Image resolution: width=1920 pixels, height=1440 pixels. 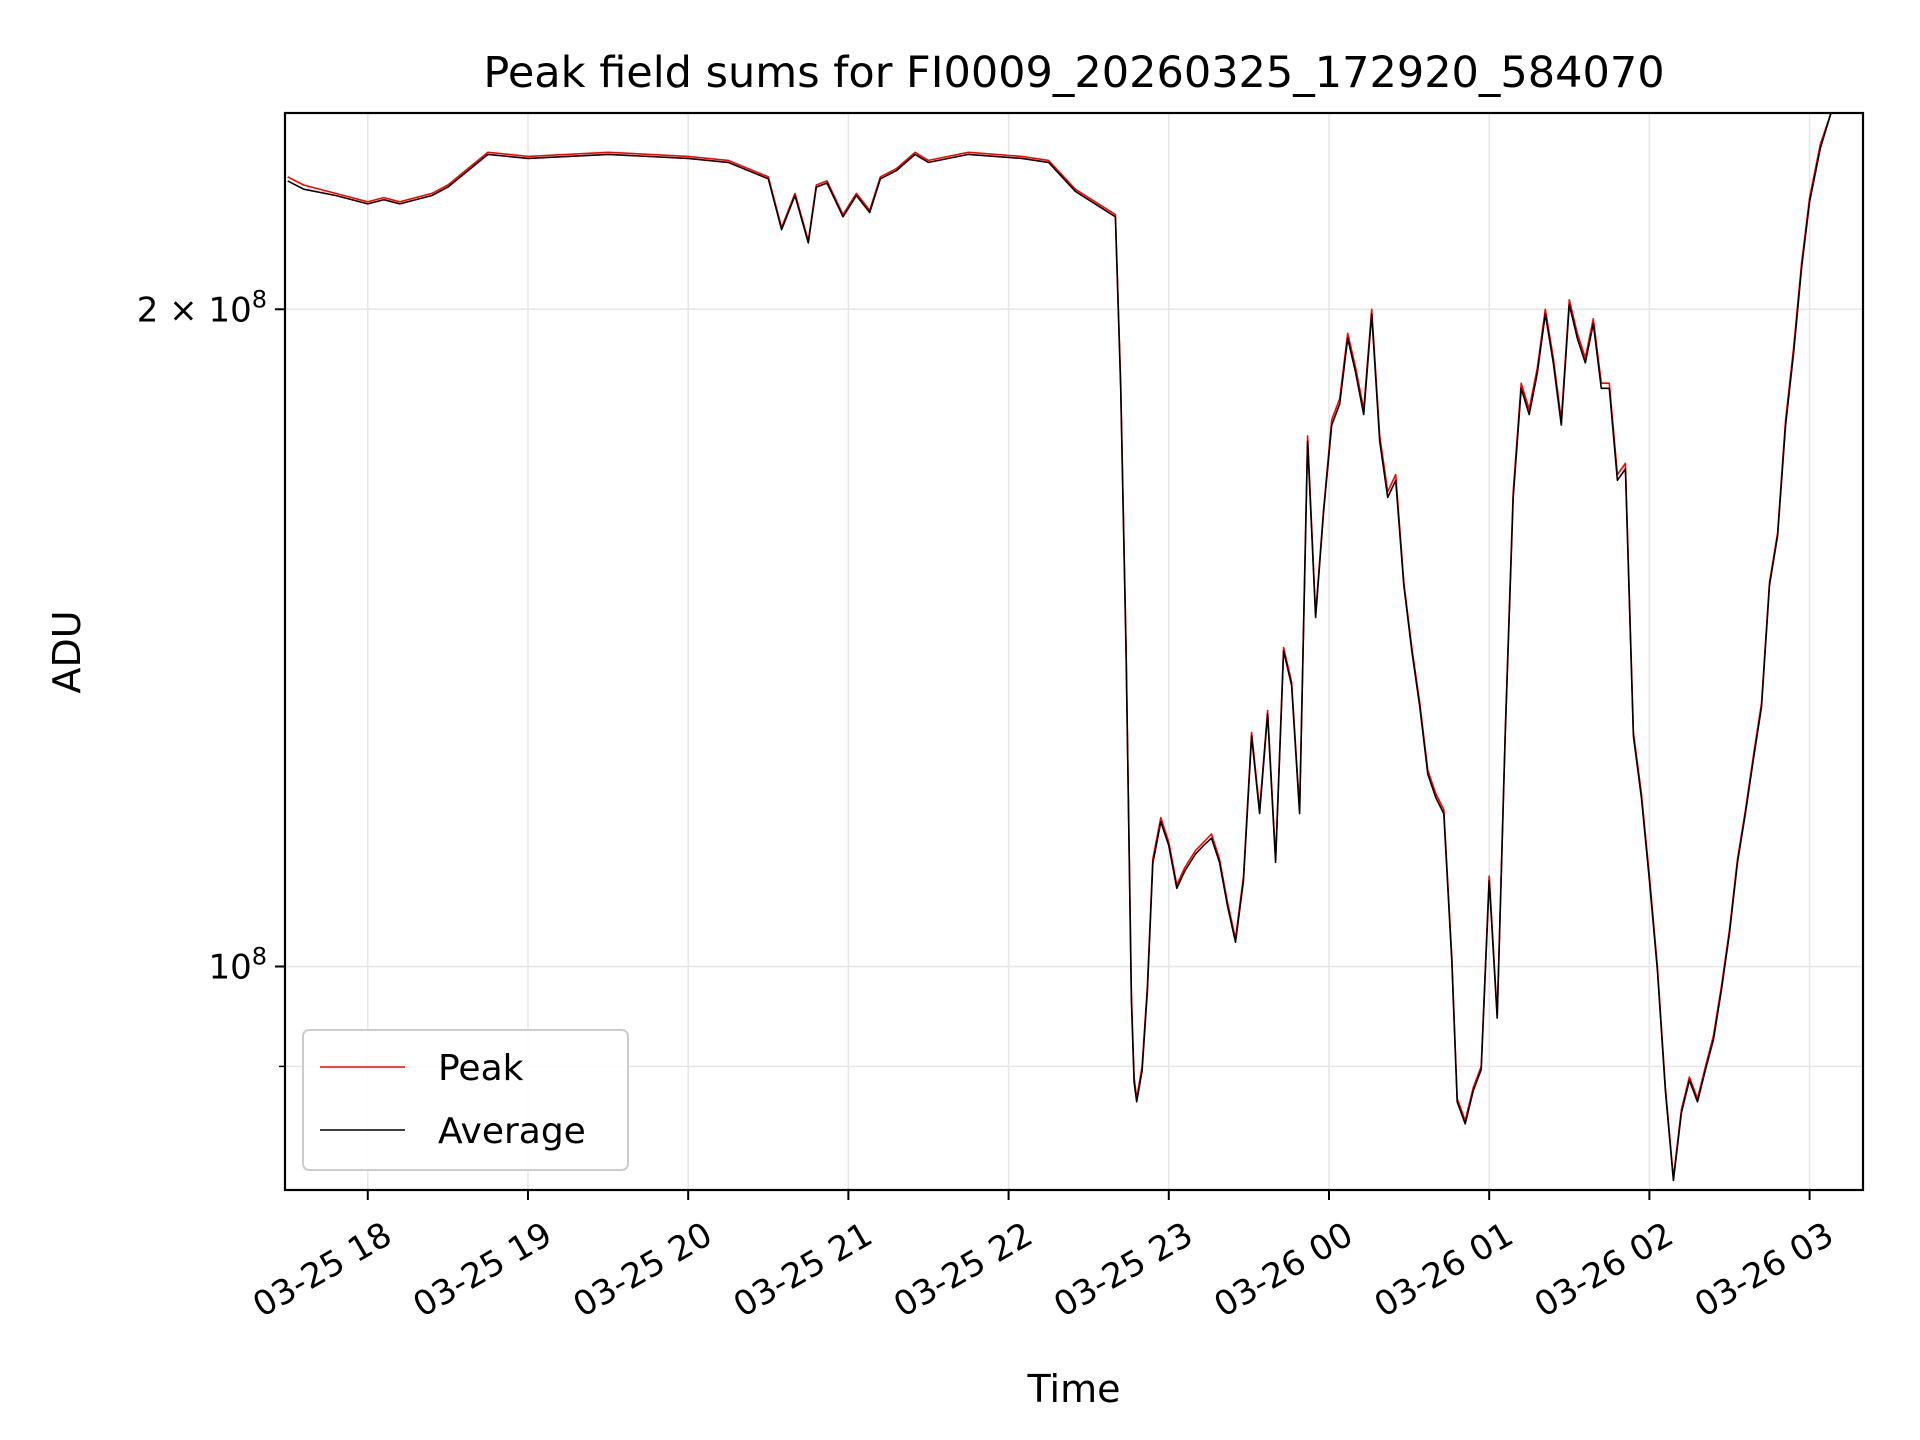 I want to click on y-tick-label: 108, so click(x=237, y=964).